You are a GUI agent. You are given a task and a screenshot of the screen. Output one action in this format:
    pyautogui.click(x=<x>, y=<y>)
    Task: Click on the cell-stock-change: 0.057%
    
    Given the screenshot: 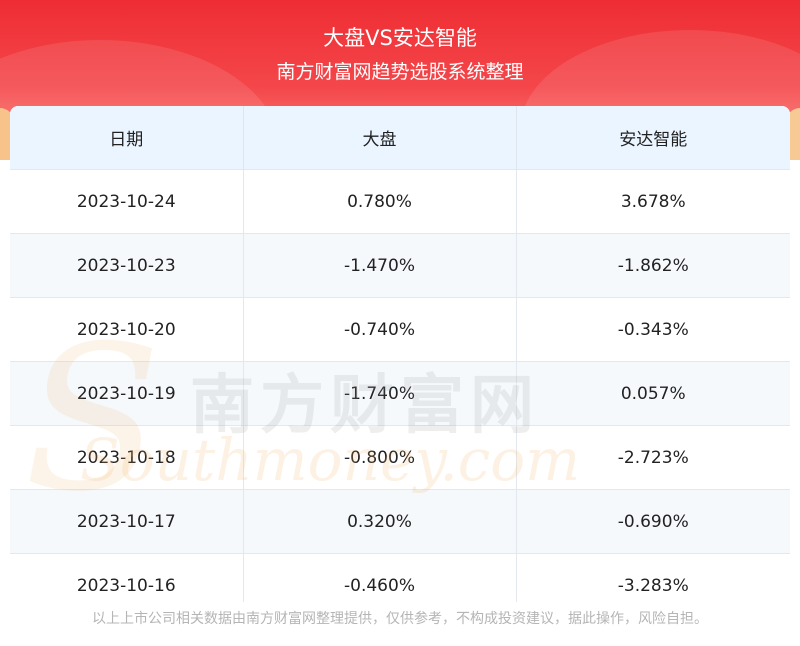 What is the action you would take?
    pyautogui.click(x=652, y=393)
    